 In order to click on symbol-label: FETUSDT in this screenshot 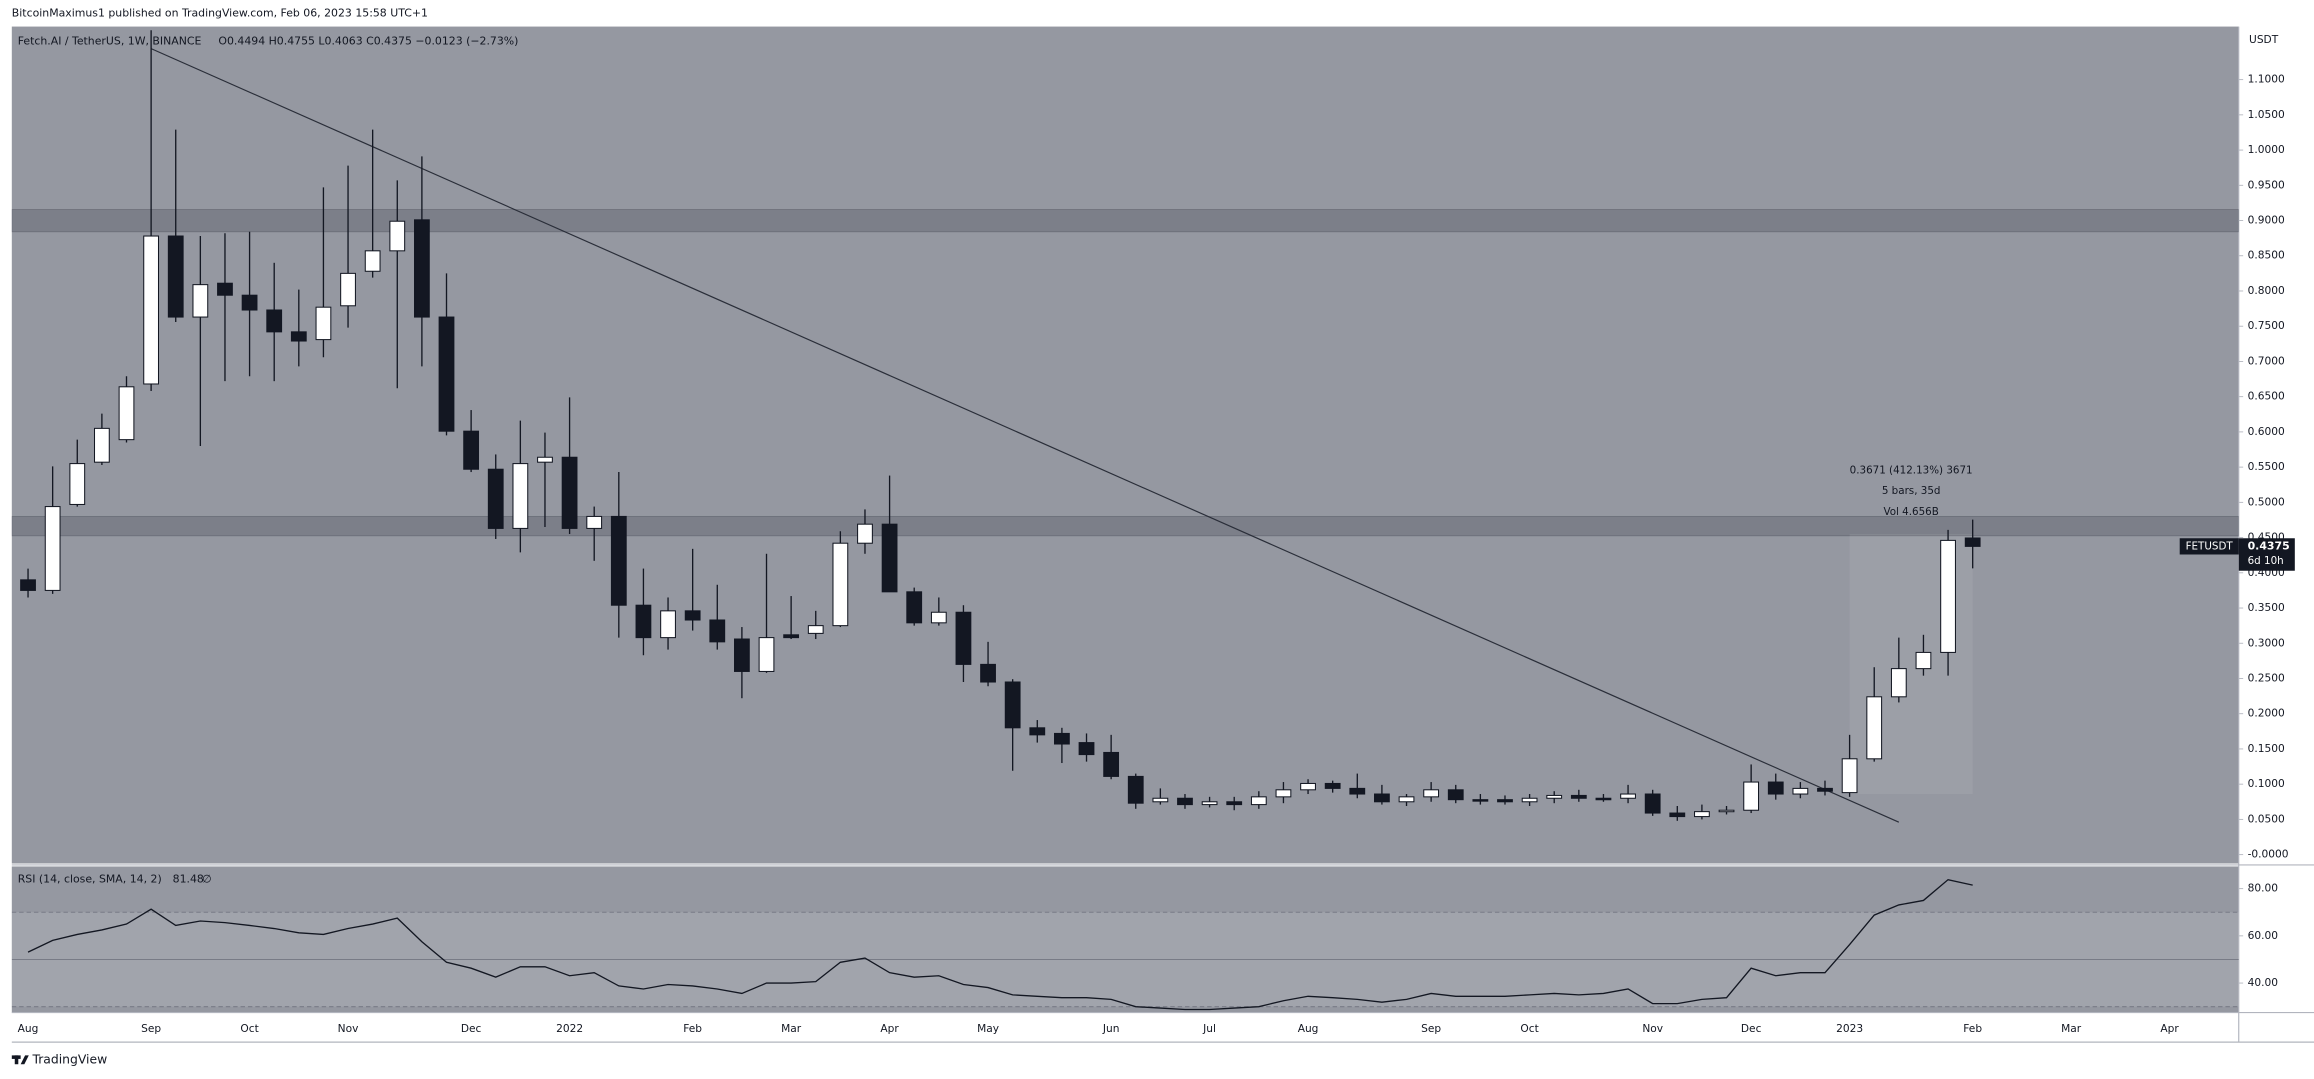, I will do `click(2210, 546)`.